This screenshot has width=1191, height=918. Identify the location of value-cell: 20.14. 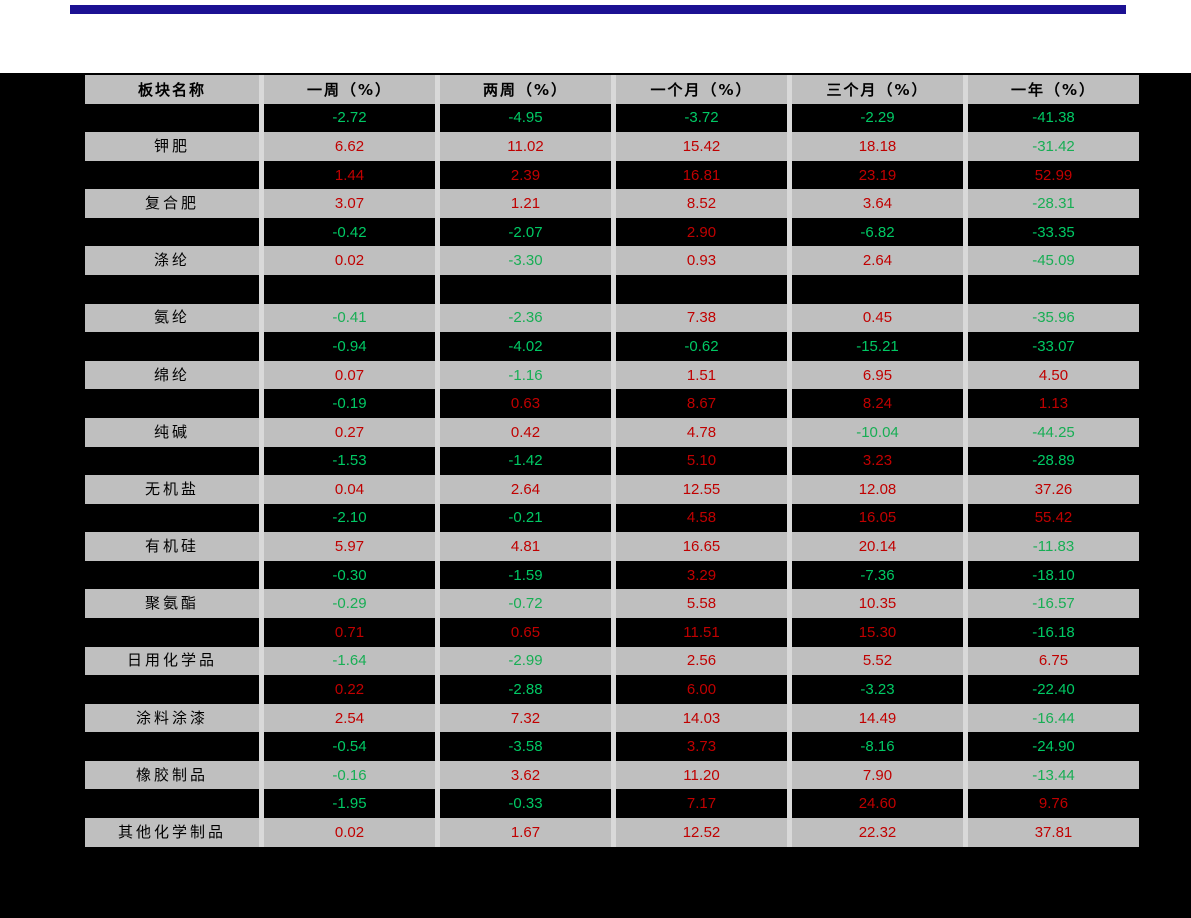
(877, 546).